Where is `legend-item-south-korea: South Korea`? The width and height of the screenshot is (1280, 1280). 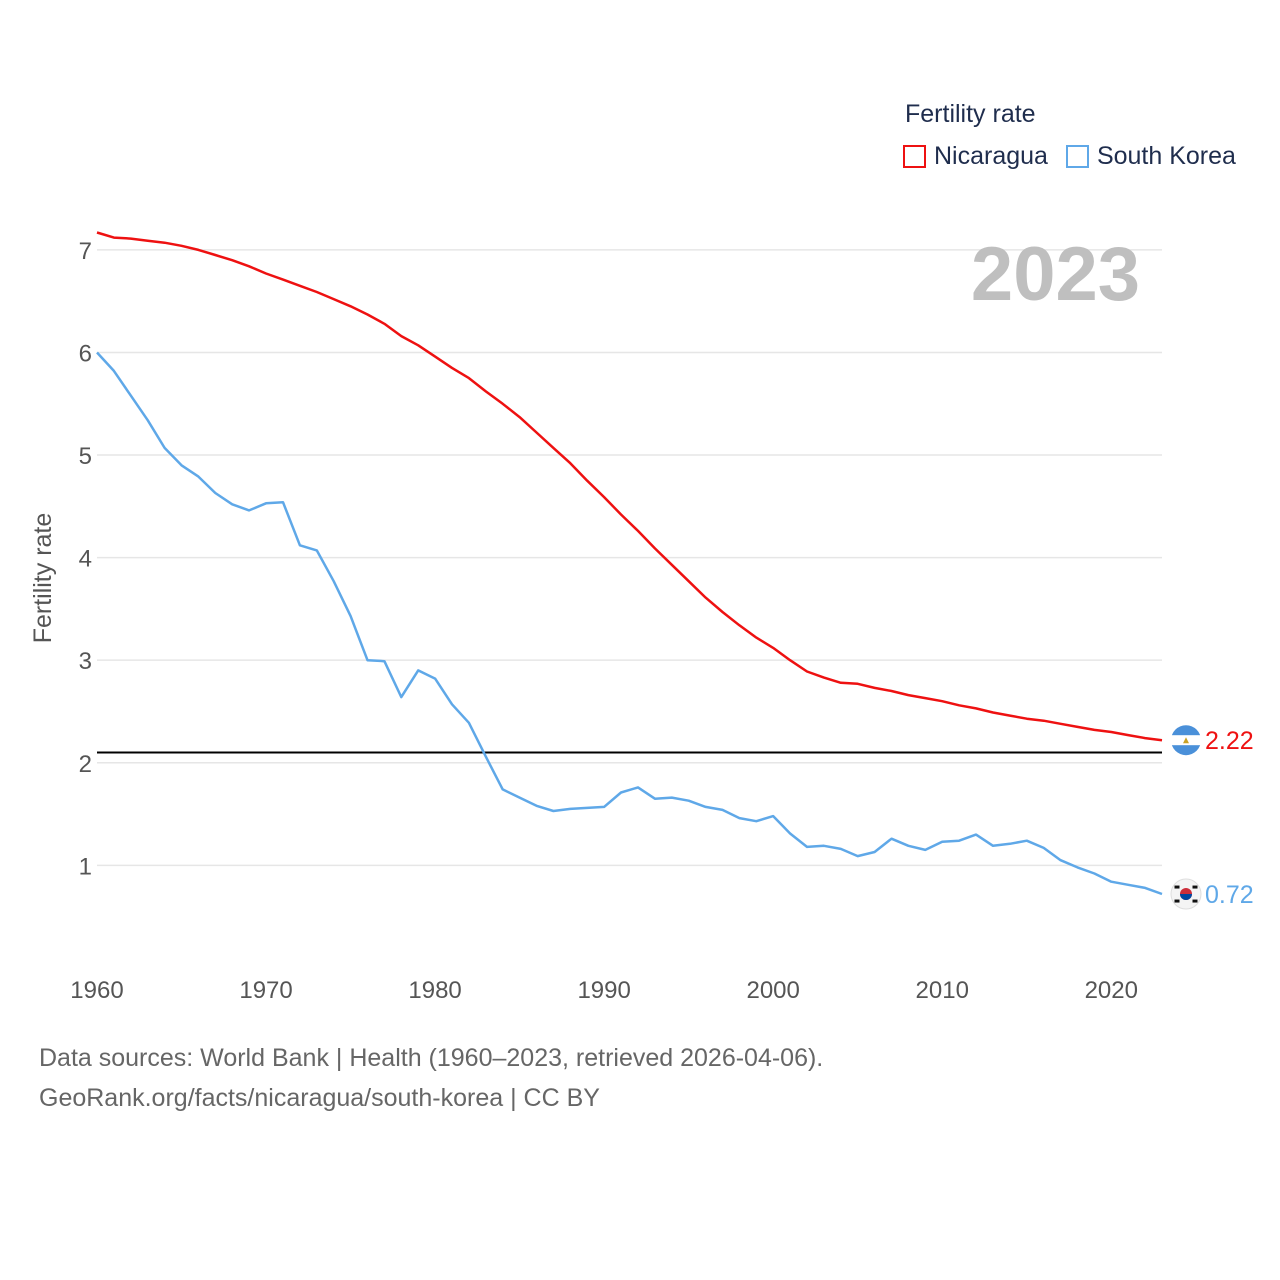 legend-item-south-korea: South Korea is located at coordinates (1150, 156).